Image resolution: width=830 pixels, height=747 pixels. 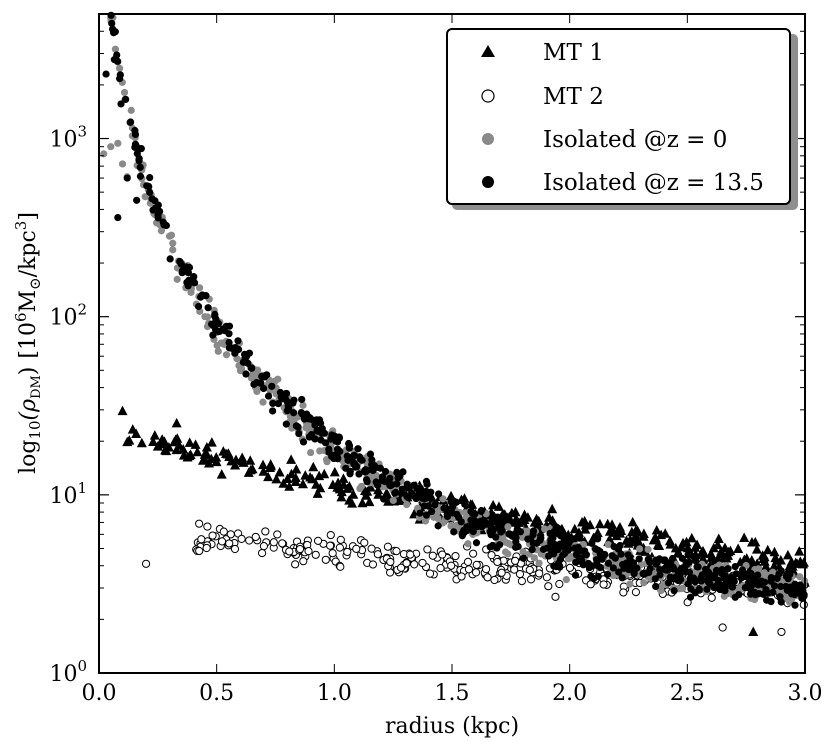 What do you see at coordinates (334, 693) in the screenshot?
I see `x-tick-label: 1.0` at bounding box center [334, 693].